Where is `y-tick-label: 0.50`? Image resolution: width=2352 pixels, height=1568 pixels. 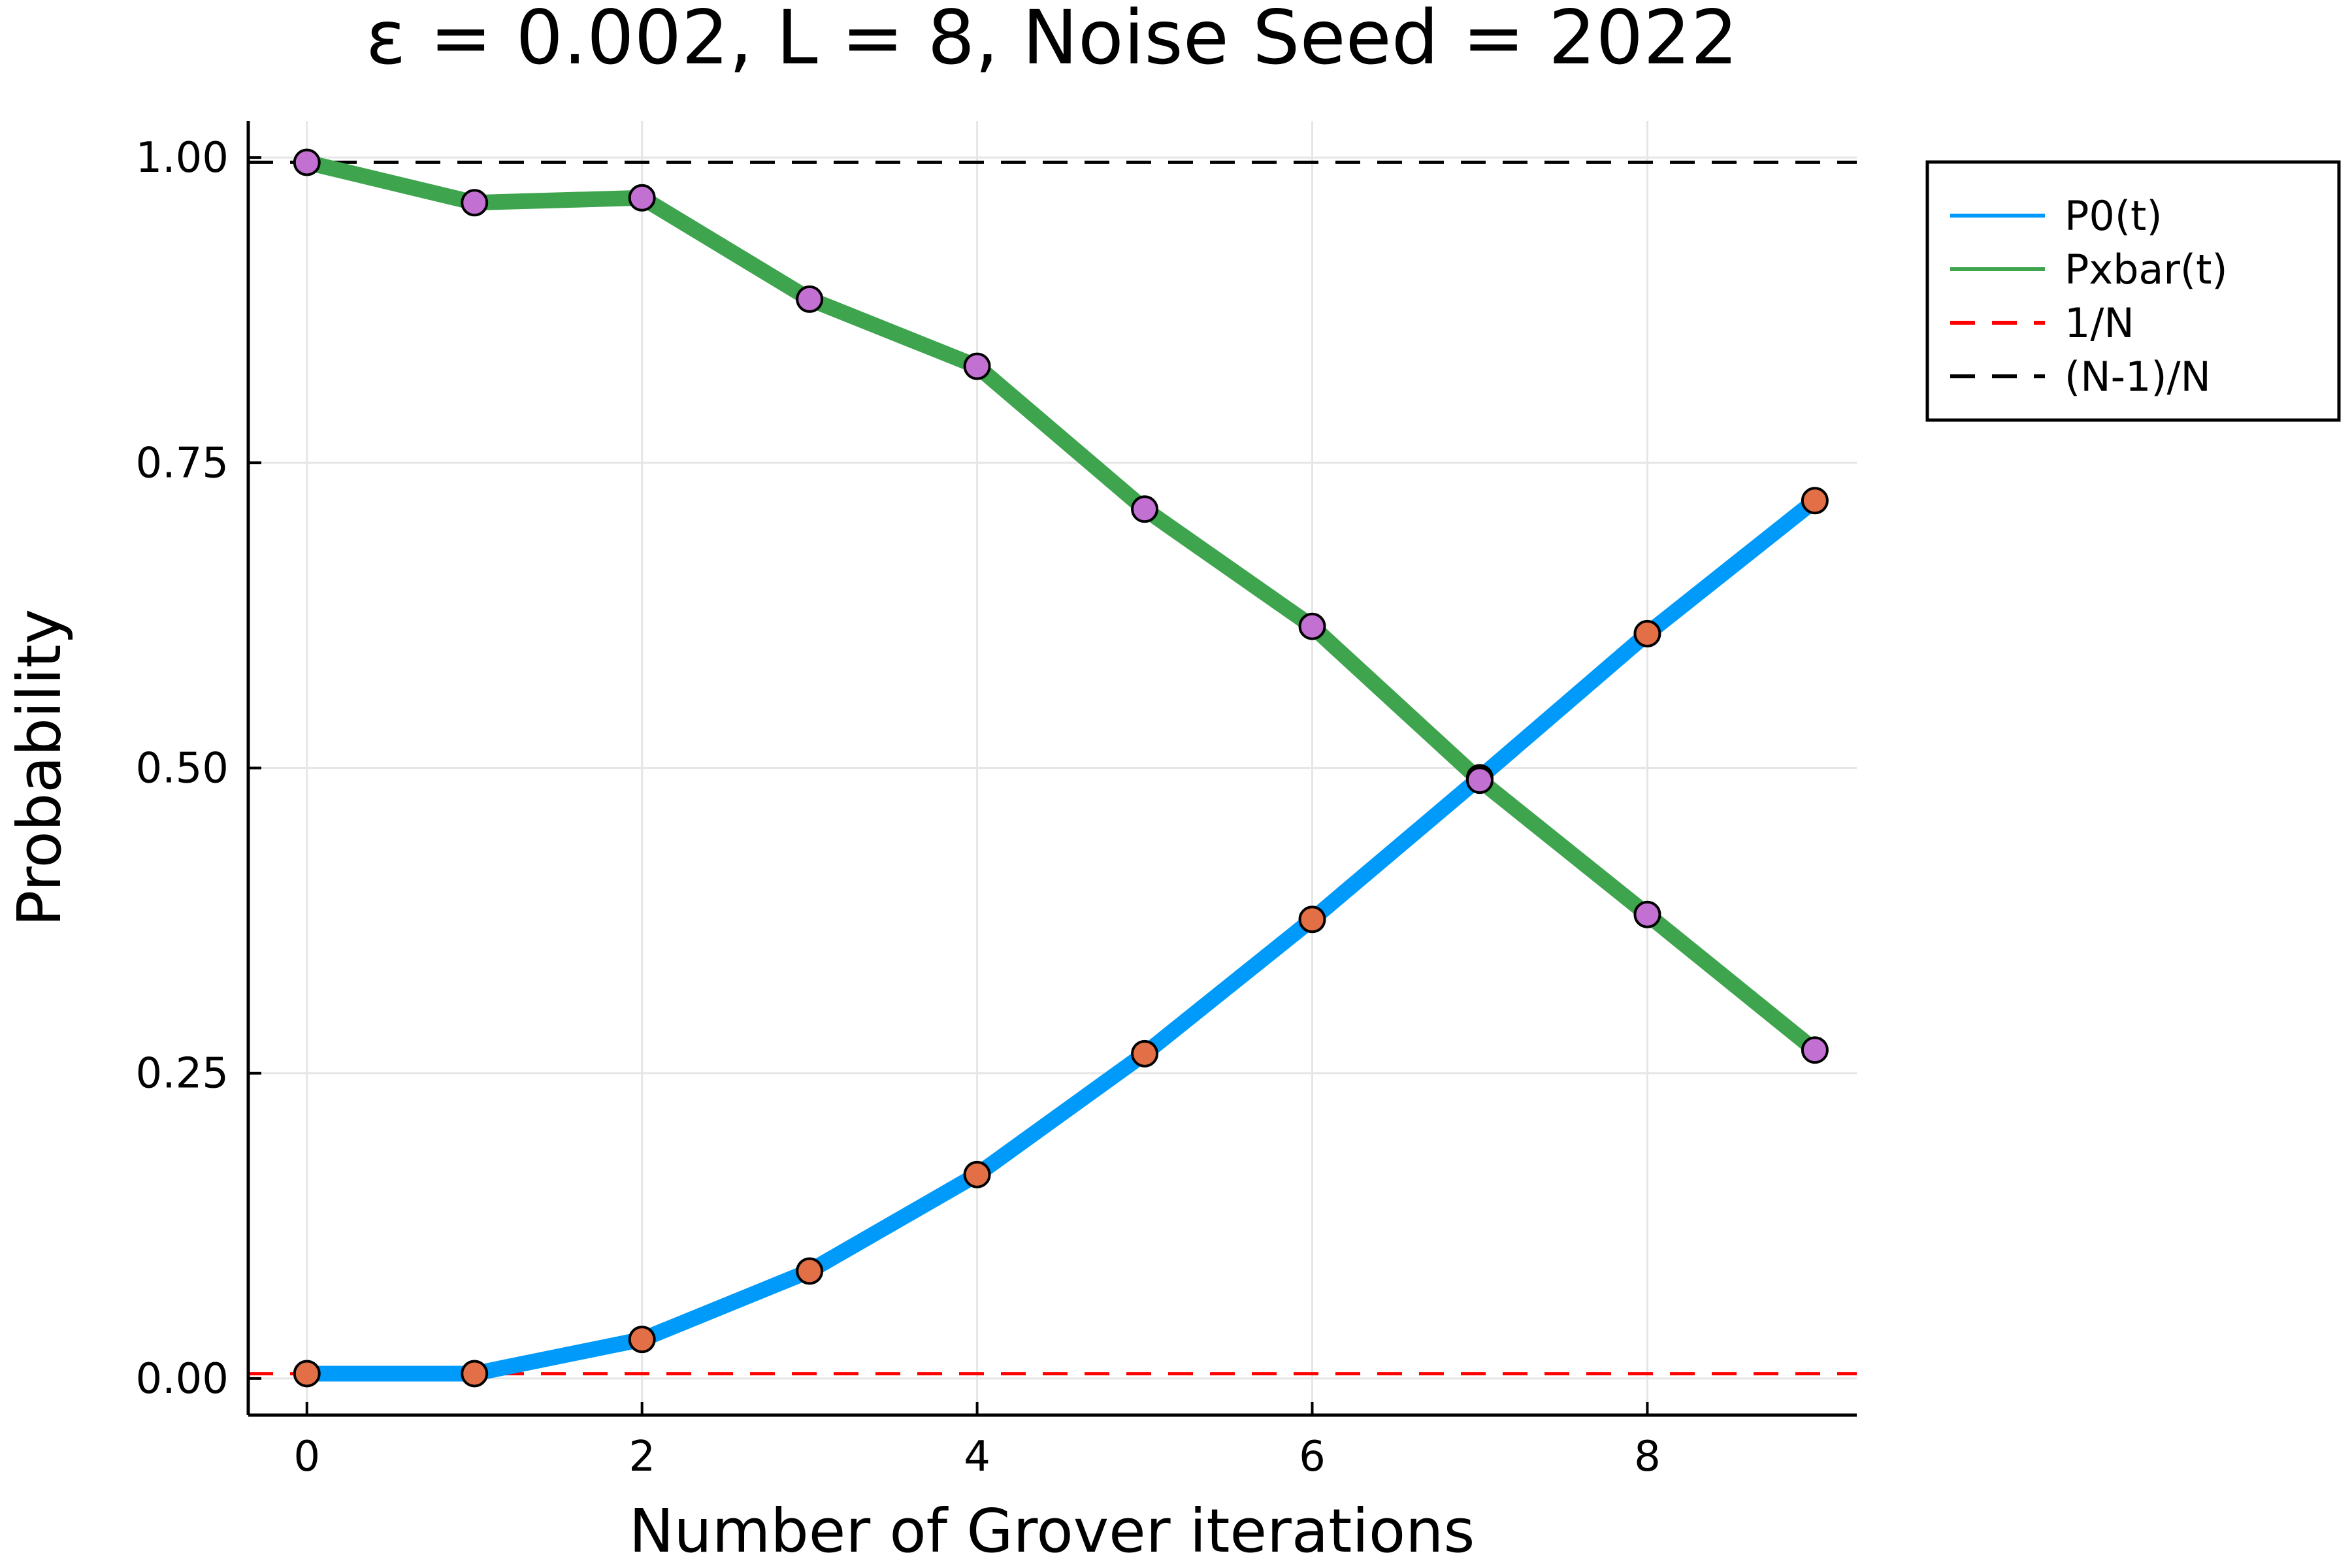
y-tick-label: 0.50 is located at coordinates (182, 769).